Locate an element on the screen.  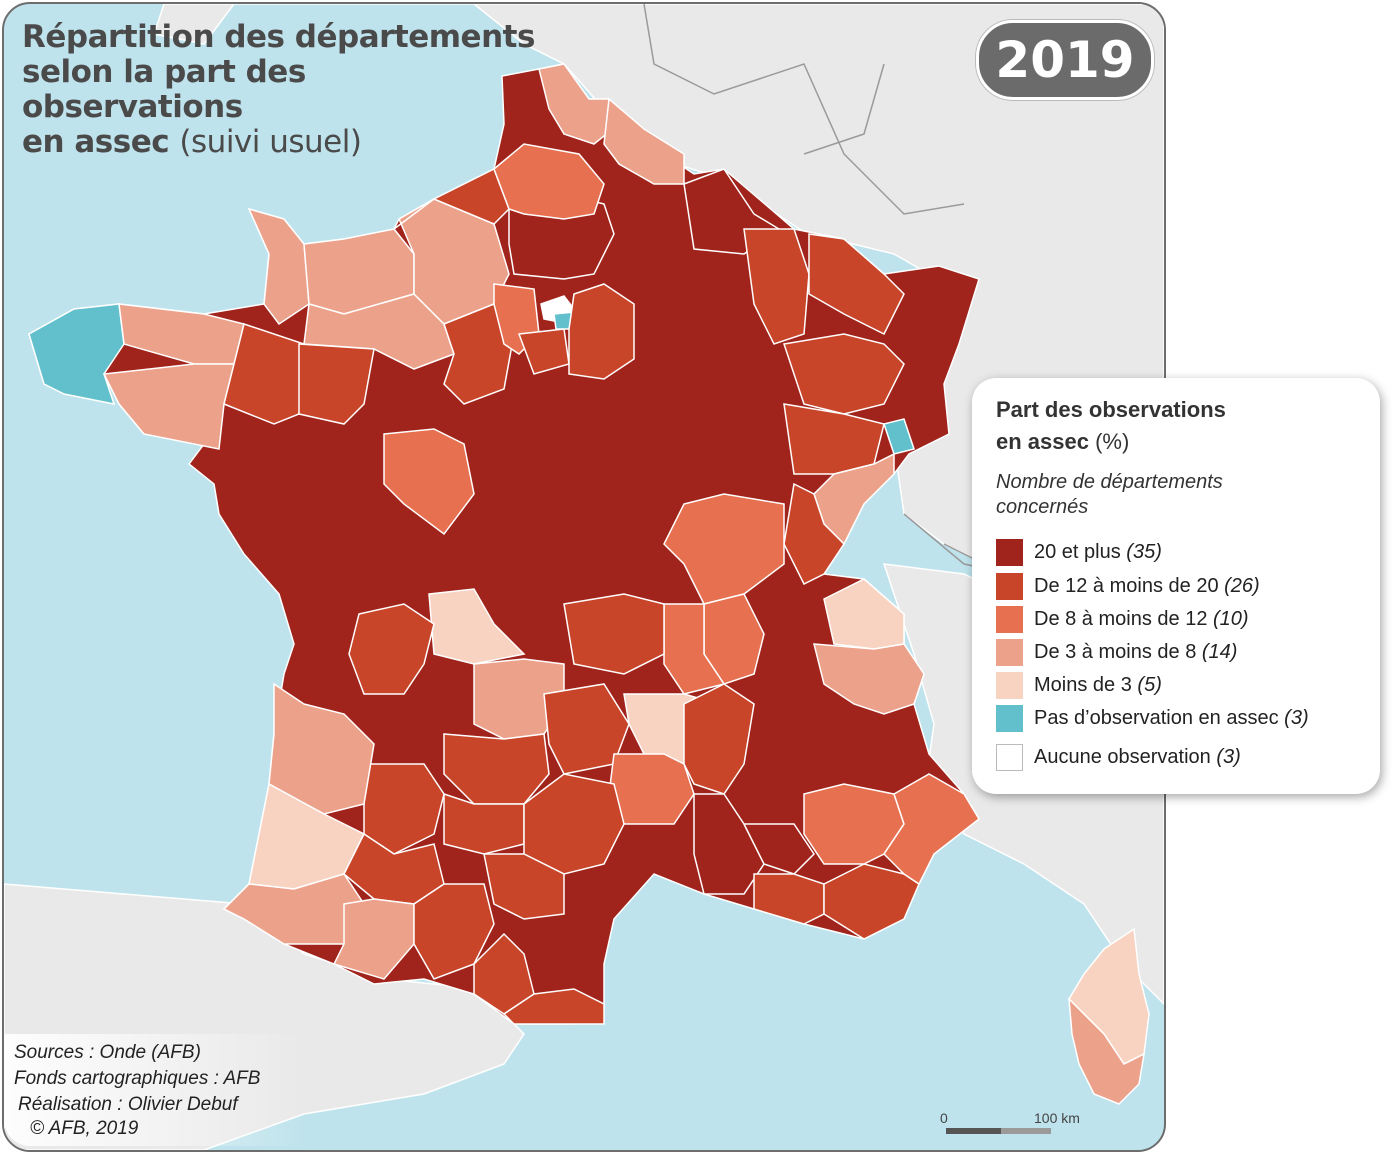
dept-seine-marne is located at coordinates (601, 331).